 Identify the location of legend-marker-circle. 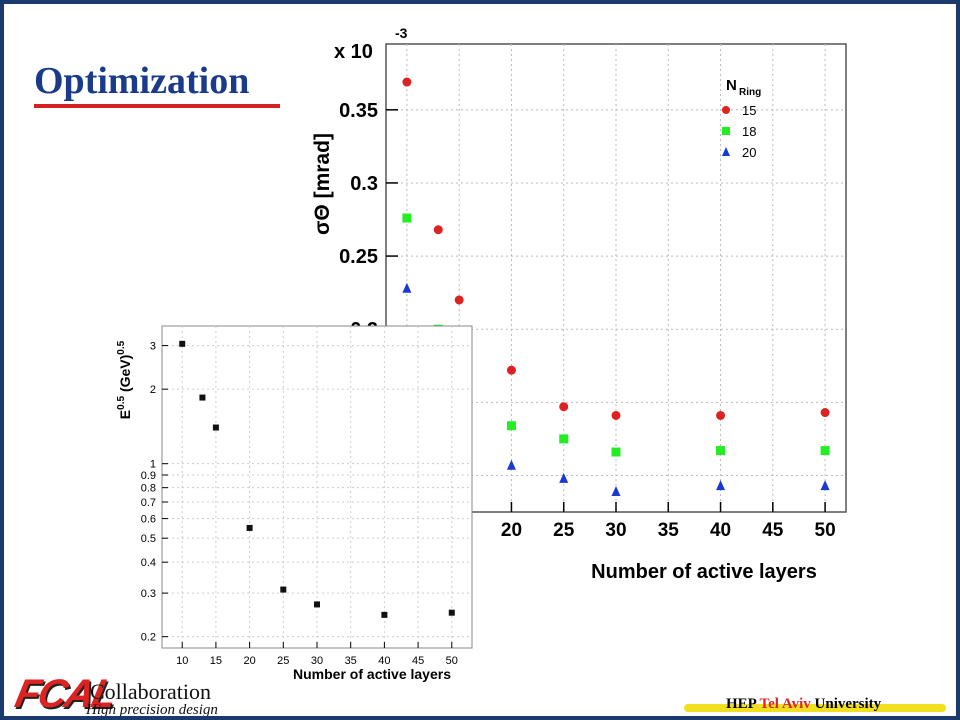
(726, 110).